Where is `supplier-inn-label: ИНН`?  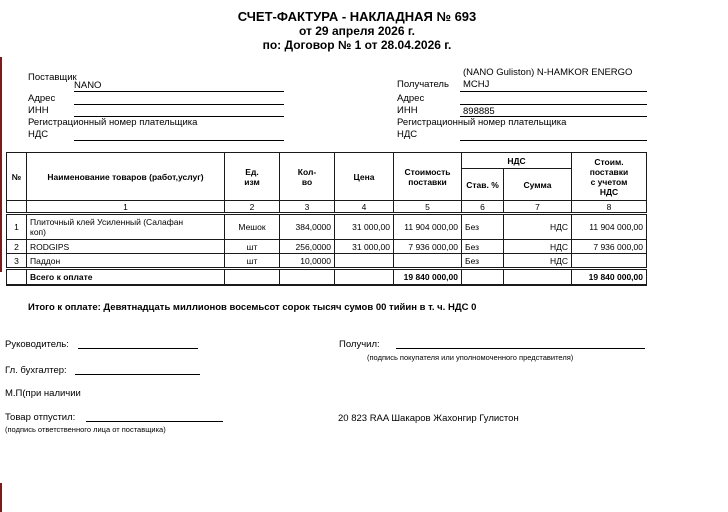 supplier-inn-label: ИНН is located at coordinates (38, 110).